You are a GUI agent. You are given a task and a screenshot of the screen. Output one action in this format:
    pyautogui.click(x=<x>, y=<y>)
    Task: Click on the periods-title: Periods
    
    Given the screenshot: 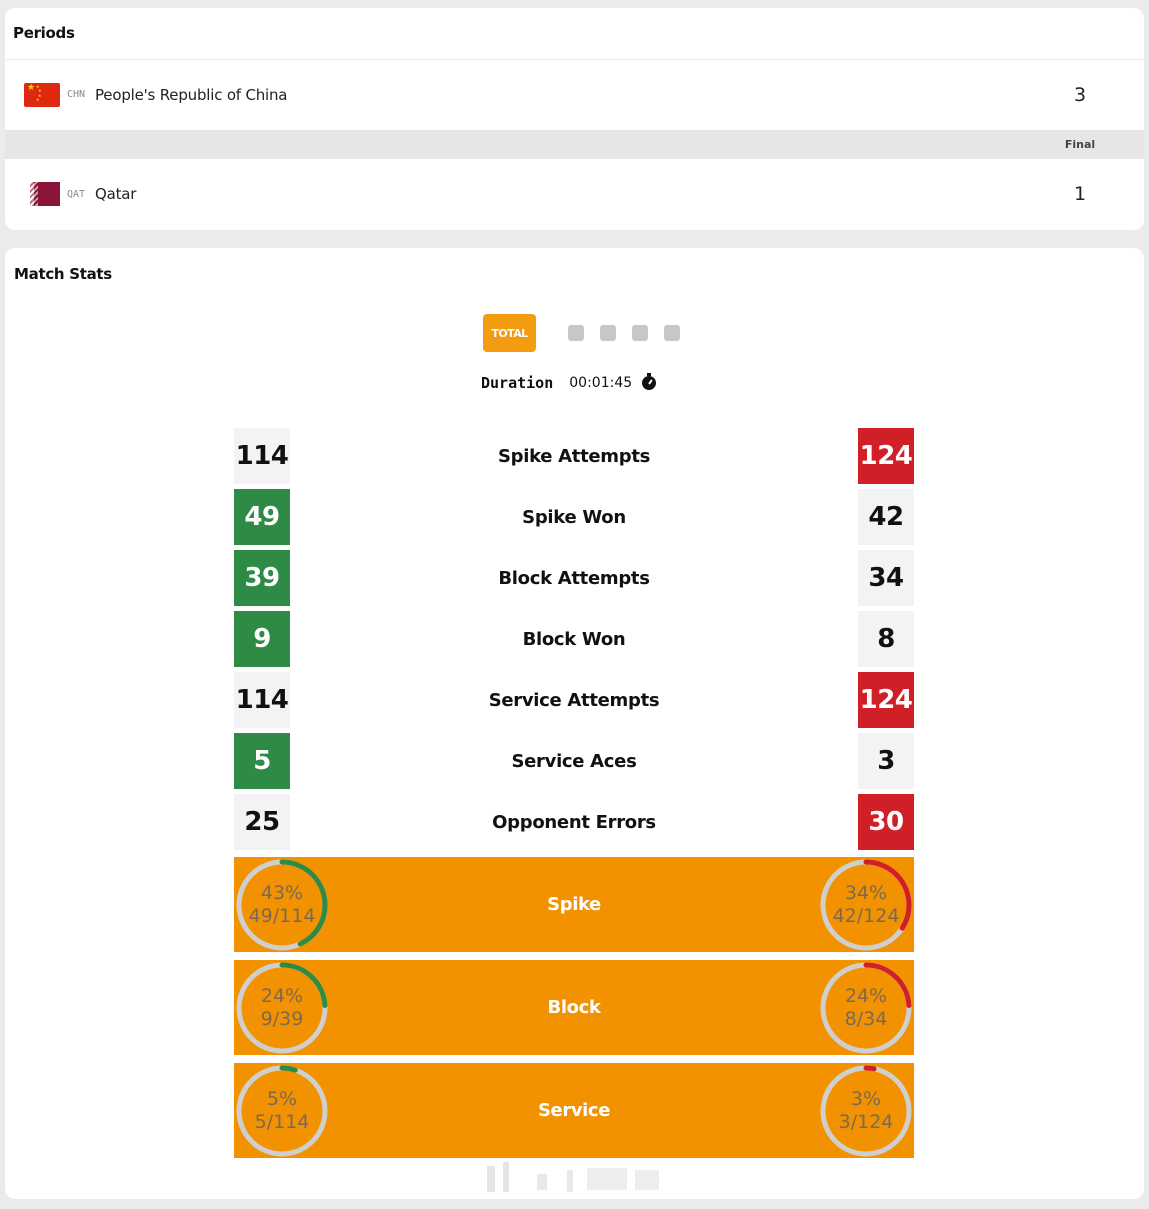 What is the action you would take?
    pyautogui.click(x=44, y=33)
    